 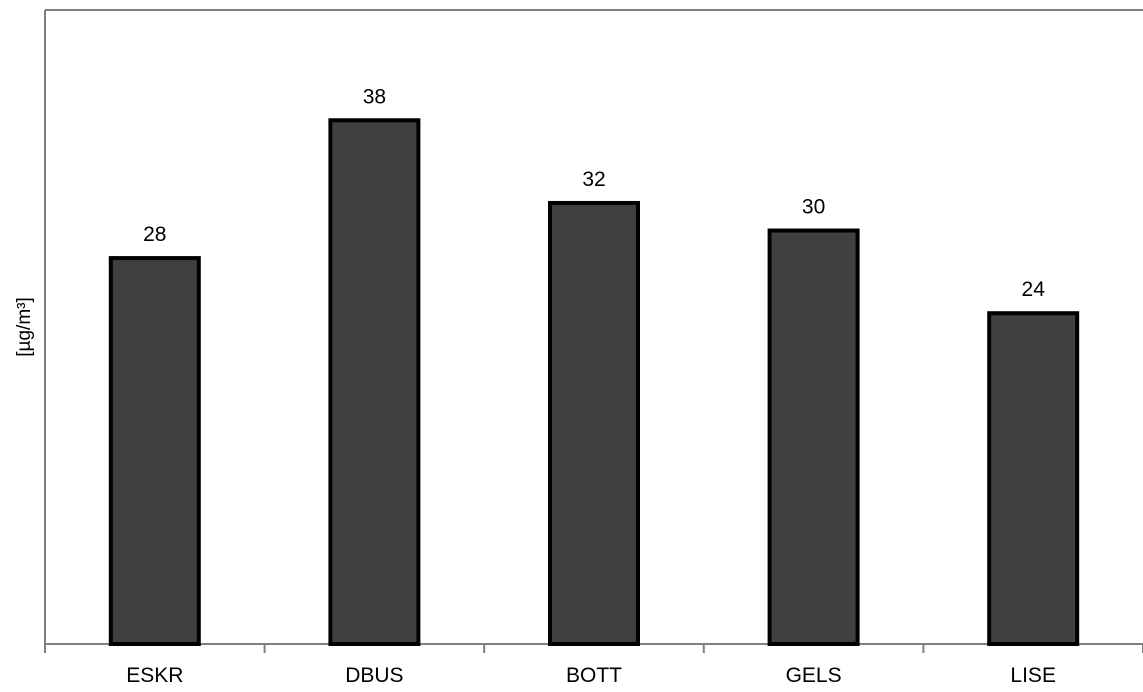 I want to click on value-label-gels: 30, so click(x=813, y=207).